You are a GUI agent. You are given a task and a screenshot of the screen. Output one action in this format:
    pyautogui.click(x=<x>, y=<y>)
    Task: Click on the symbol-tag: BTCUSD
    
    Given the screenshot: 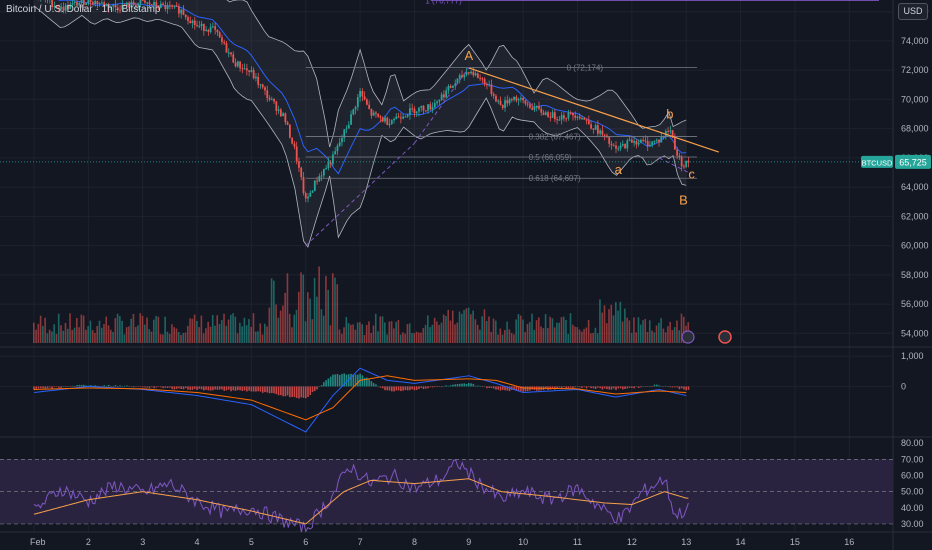 What is the action you would take?
    pyautogui.click(x=877, y=162)
    